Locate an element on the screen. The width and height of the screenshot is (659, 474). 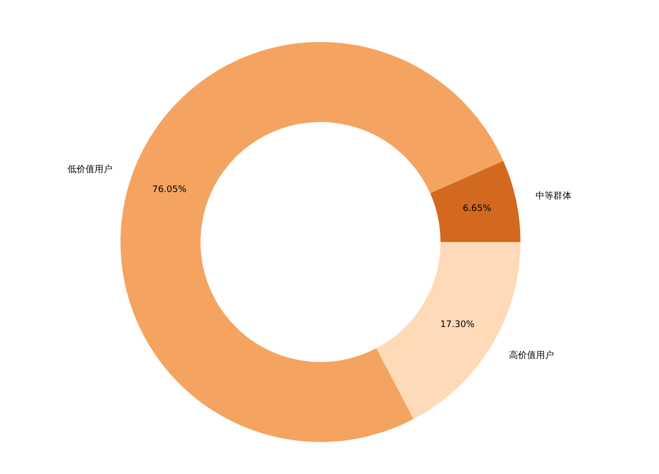
data-label: 76.05% is located at coordinates (169, 189).